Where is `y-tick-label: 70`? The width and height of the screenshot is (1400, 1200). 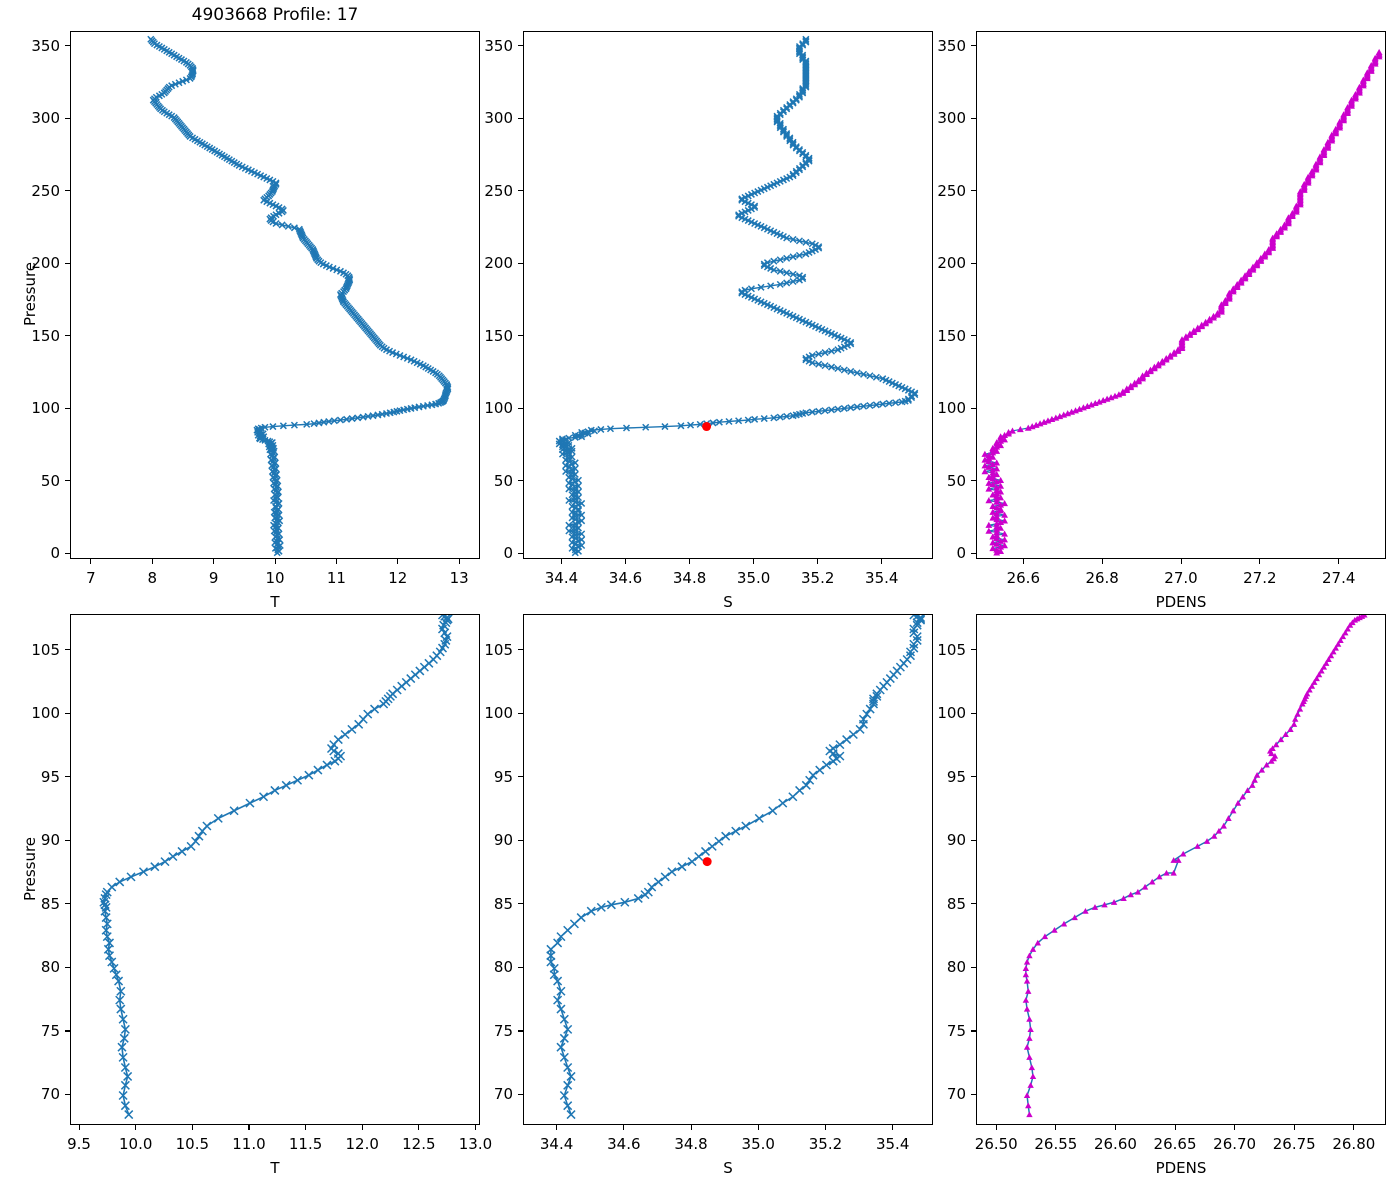
y-tick-label: 70 is located at coordinates (956, 1094).